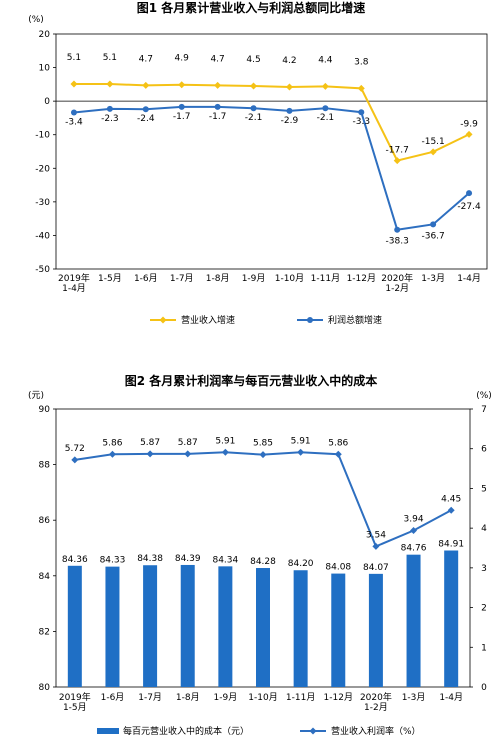  I want to click on chart1-x-tick-label: 1-3月, so click(433, 278).